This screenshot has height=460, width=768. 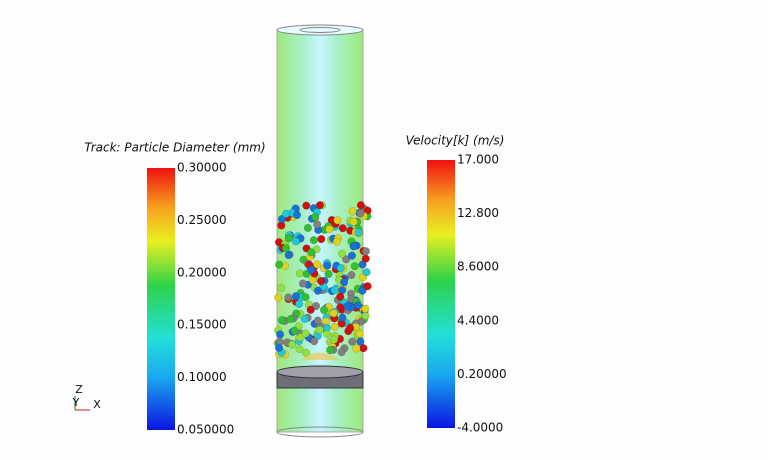 What do you see at coordinates (320, 432) in the screenshot?
I see `cylinder-bottom` at bounding box center [320, 432].